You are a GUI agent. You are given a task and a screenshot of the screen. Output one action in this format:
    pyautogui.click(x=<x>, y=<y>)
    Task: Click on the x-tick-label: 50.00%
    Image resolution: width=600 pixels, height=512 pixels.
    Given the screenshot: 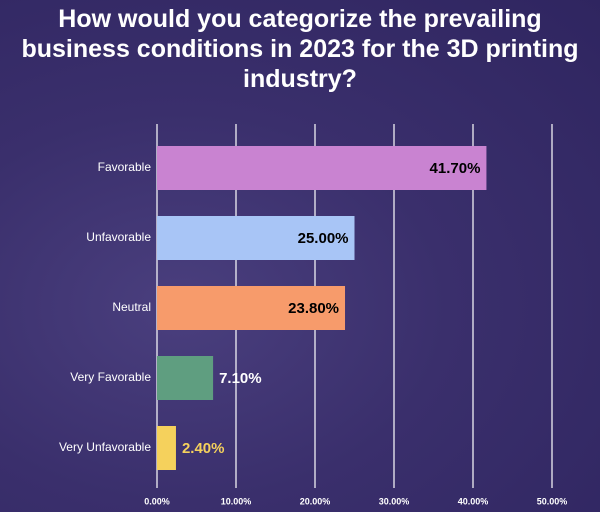 What is the action you would take?
    pyautogui.click(x=552, y=501)
    